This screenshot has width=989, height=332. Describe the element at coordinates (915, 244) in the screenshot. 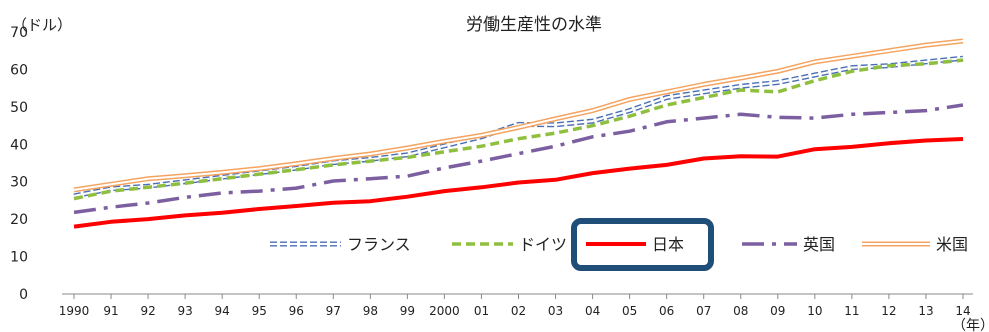

I see `legend-item: 米国` at that location.